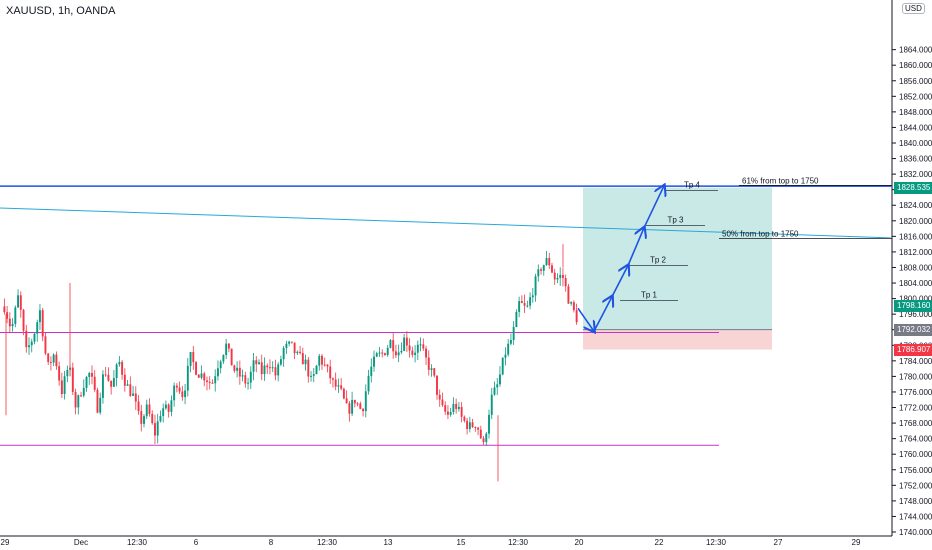 Image resolution: width=932 pixels, height=550 pixels. I want to click on x-tick-label: 13, so click(388, 542).